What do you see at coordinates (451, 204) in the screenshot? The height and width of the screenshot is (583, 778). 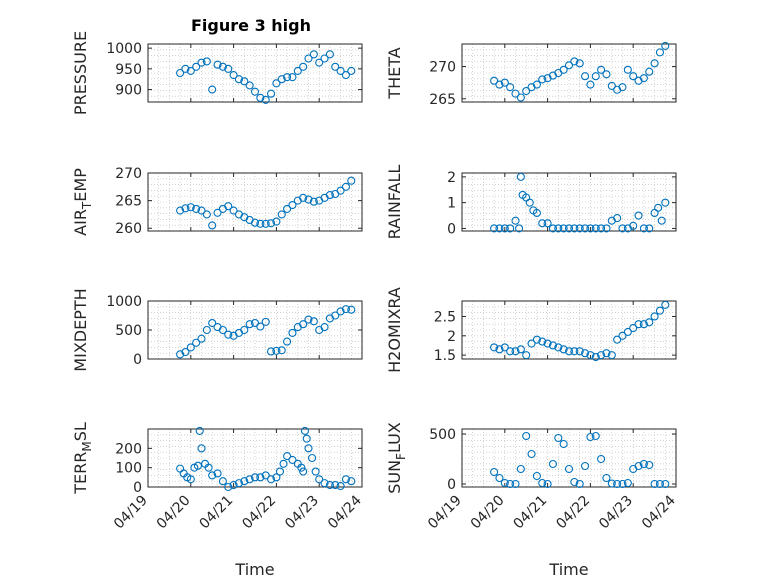 I see `y-tick-label: 1` at bounding box center [451, 204].